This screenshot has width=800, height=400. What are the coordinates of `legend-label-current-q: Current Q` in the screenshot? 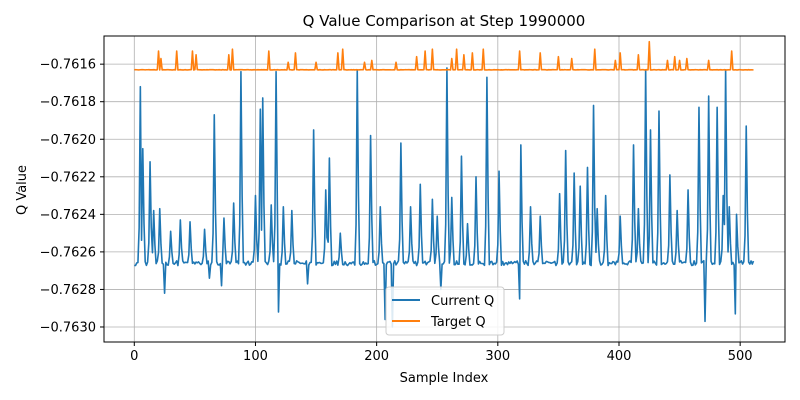 It's located at (462, 301).